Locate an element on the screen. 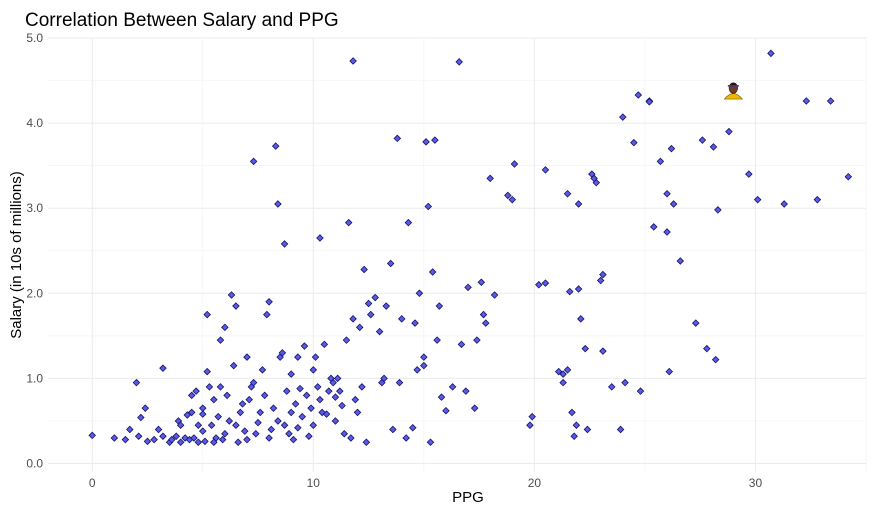 This screenshot has width=876, height=515. x-tick-label: 20 is located at coordinates (535, 483).